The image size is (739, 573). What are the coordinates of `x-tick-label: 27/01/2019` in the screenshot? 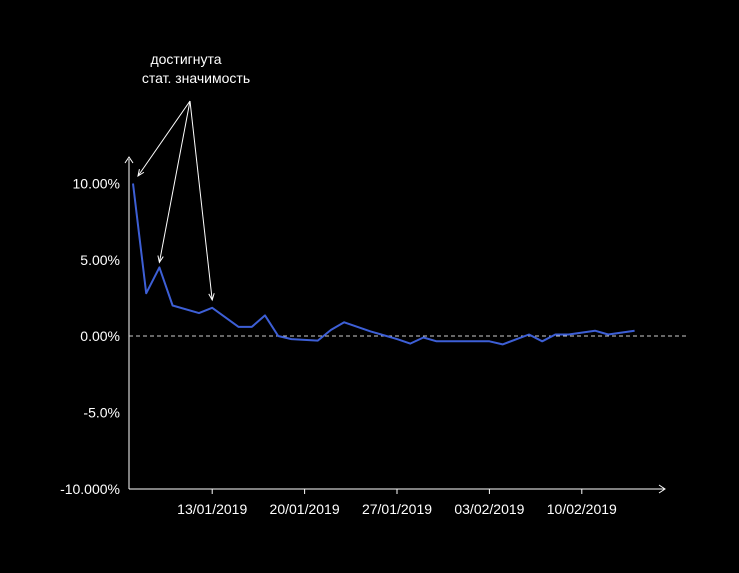 It's located at (397, 509).